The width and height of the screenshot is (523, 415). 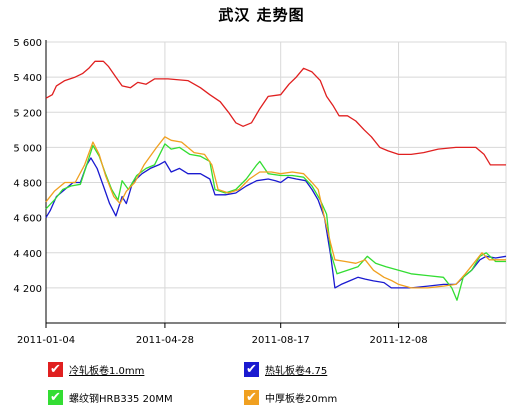 I want to click on y-tick-label: 5 200, so click(x=27, y=113).